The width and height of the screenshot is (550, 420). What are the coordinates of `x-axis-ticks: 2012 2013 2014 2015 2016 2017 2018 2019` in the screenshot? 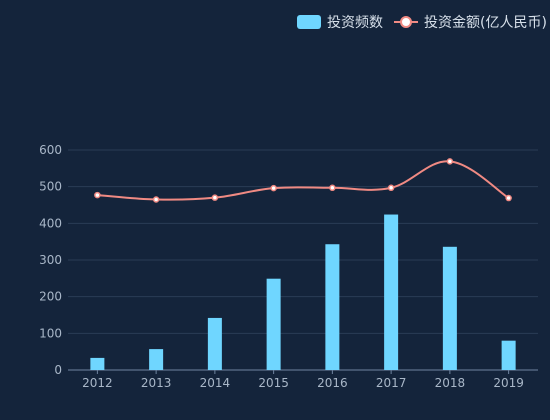 It's located at (303, 380).